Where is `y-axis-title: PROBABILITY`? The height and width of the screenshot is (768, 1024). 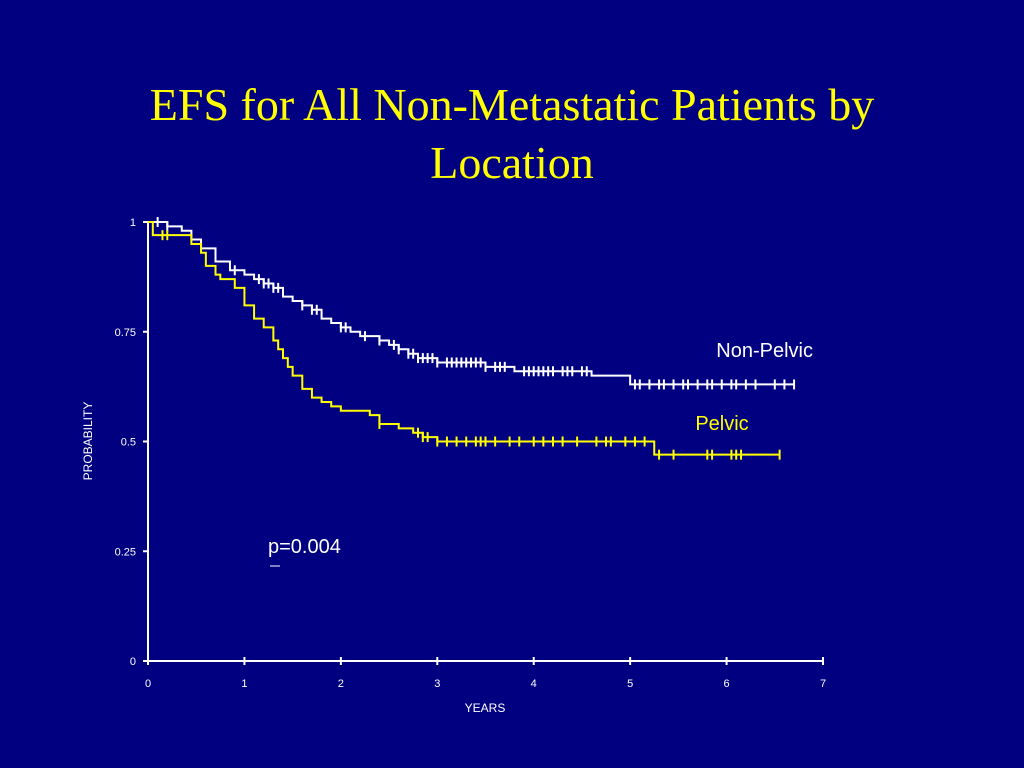
y-axis-title: PROBABILITY is located at coordinates (88, 441).